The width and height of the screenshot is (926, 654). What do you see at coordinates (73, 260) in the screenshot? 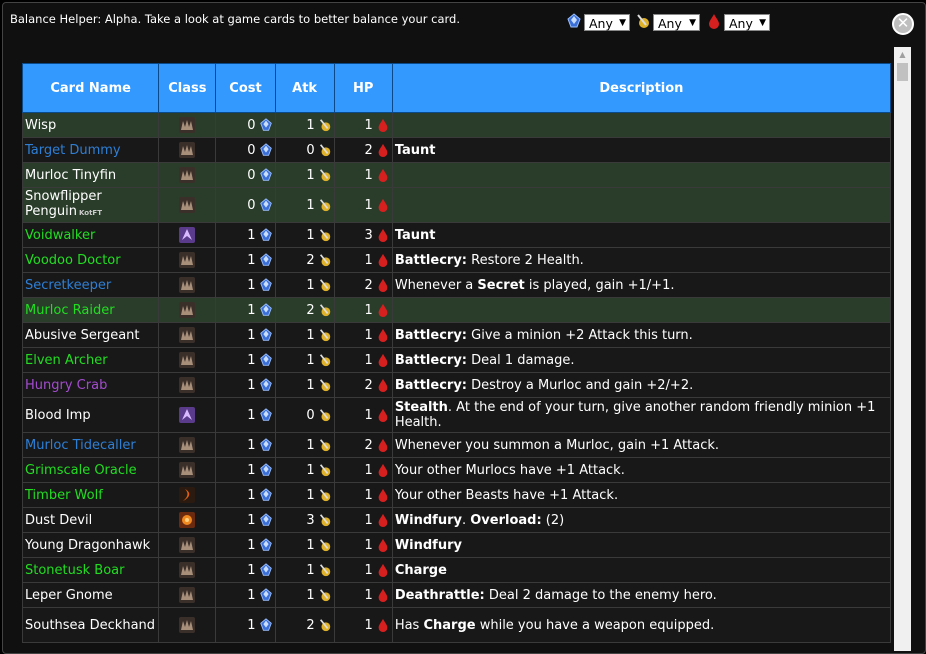
I see `card-name: Voodoo Doctor` at bounding box center [73, 260].